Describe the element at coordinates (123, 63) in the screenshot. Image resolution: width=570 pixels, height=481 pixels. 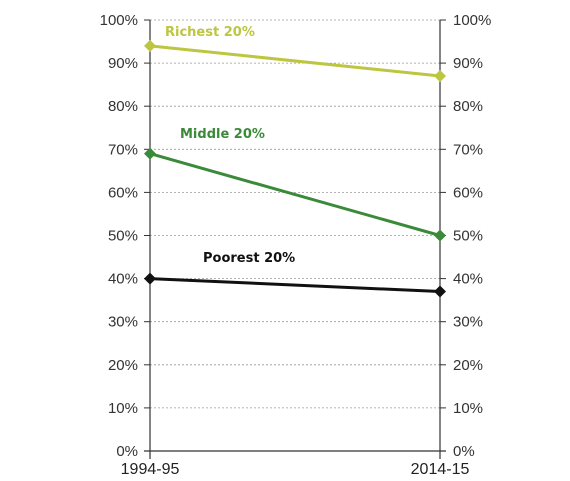
I see `y-tick-label-left: 90%` at that location.